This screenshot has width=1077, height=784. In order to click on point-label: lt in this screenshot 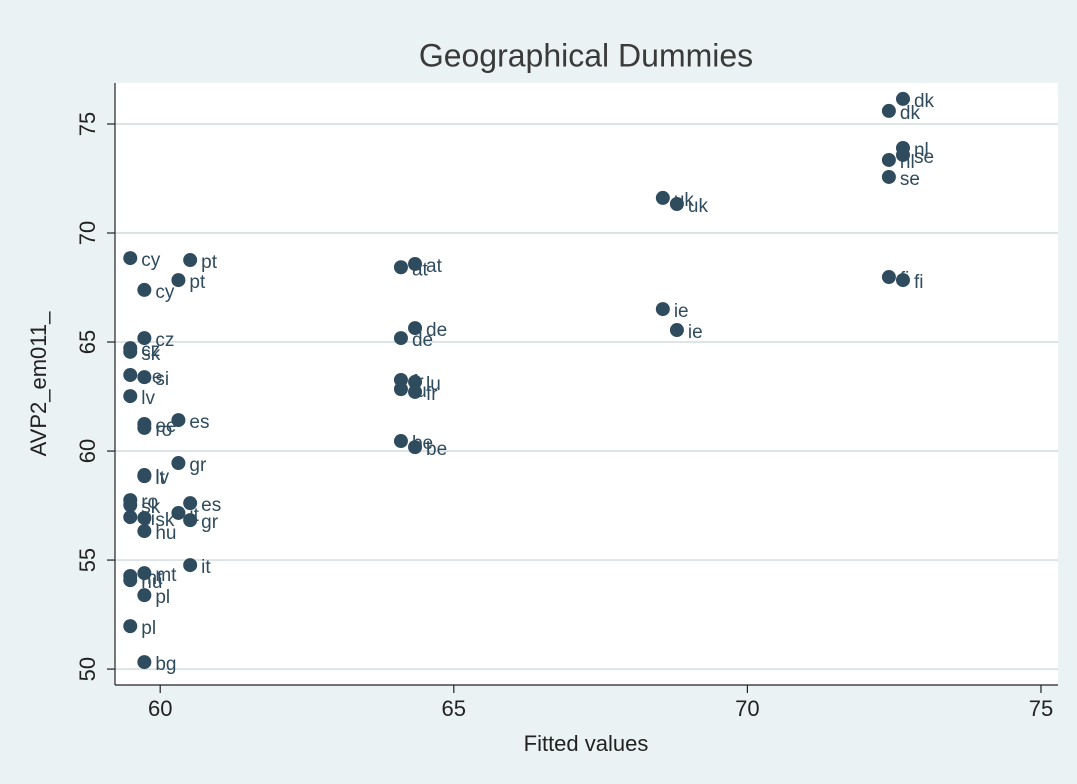, I will do `click(160, 478)`.